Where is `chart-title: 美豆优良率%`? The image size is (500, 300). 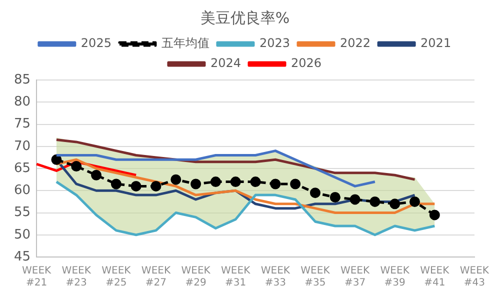 chart-title: 美豆优良率% is located at coordinates (245, 17).